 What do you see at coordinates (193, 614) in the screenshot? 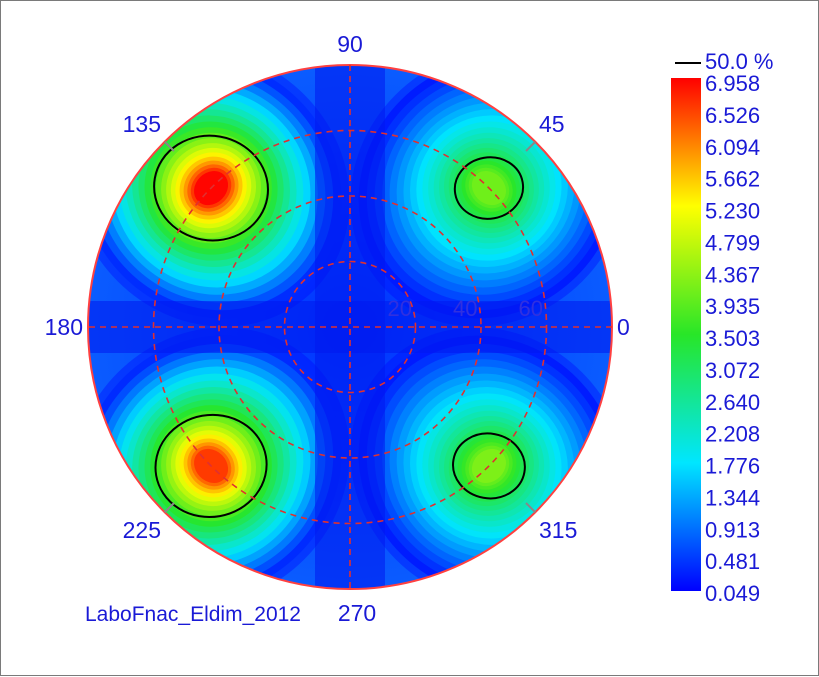
I see `source-label: LaboFnac_Eldim_2012` at bounding box center [193, 614].